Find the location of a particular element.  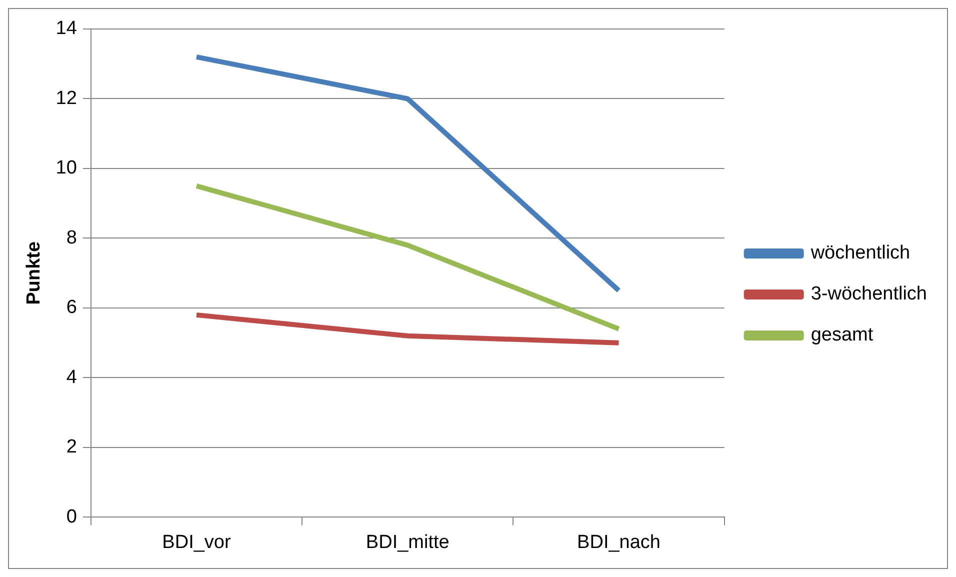

legend-label: wöchentlich is located at coordinates (860, 253).